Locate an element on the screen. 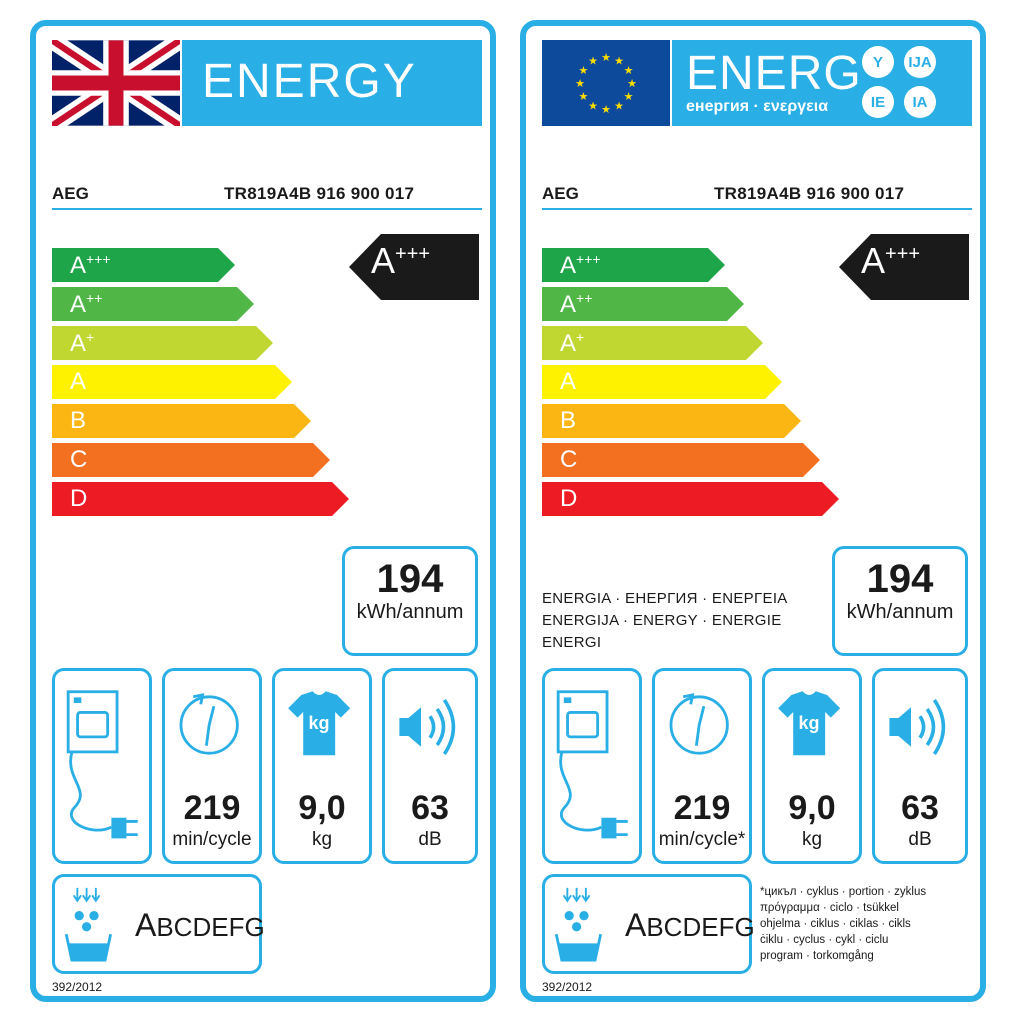  energy-title-box: ENERG енергия · ενεργεια Y IJA IE IA is located at coordinates (822, 83).